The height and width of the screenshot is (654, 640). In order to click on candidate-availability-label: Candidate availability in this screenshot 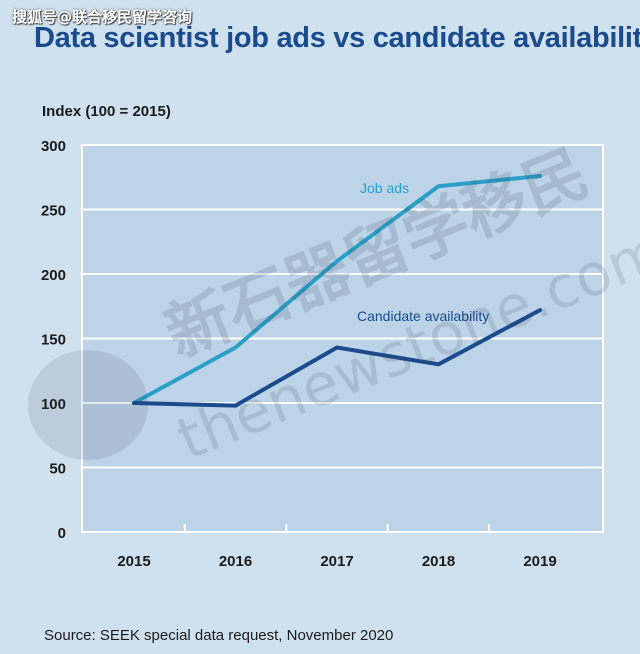, I will do `click(423, 316)`.